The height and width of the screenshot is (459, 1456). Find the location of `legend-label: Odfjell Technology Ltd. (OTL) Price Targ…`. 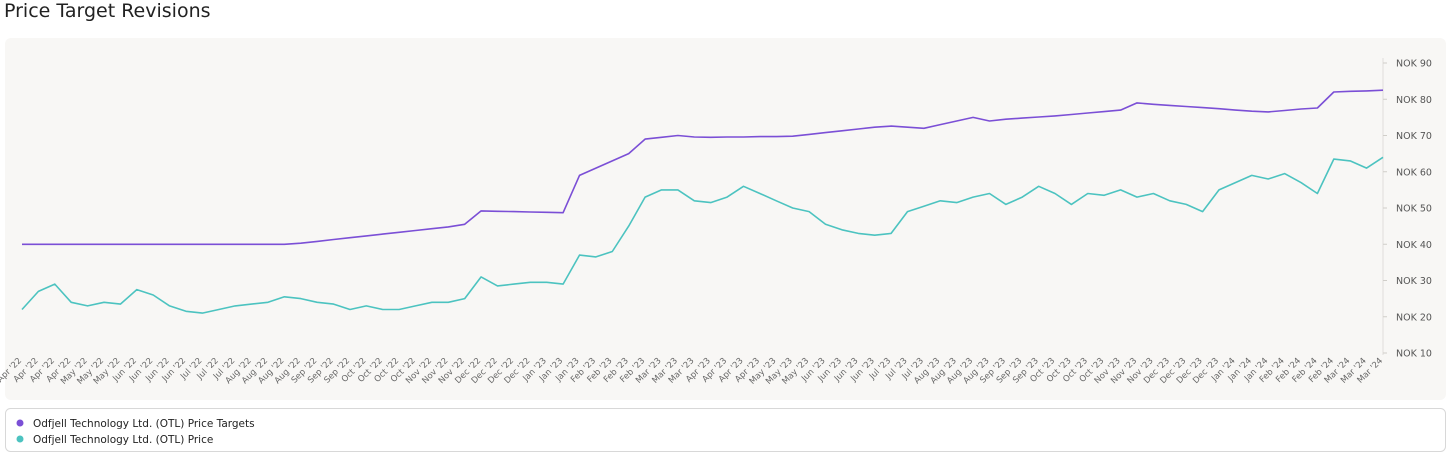

legend-label: Odfjell Technology Ltd. (OTL) Price Targ… is located at coordinates (144, 424).